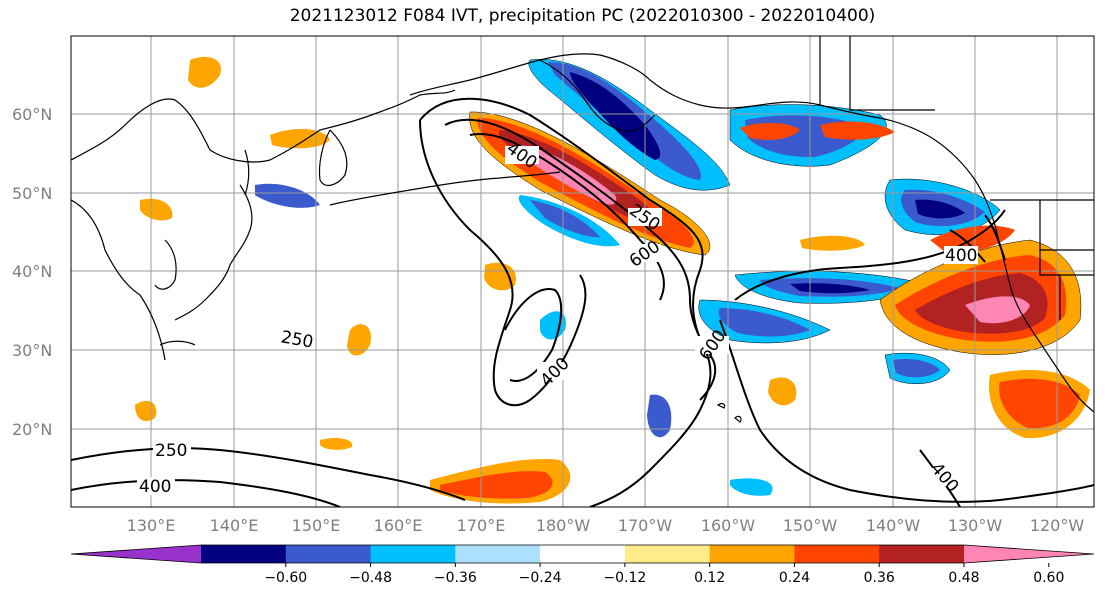 The image size is (1105, 601). I want to click on lon-label: 170°E, so click(481, 525).